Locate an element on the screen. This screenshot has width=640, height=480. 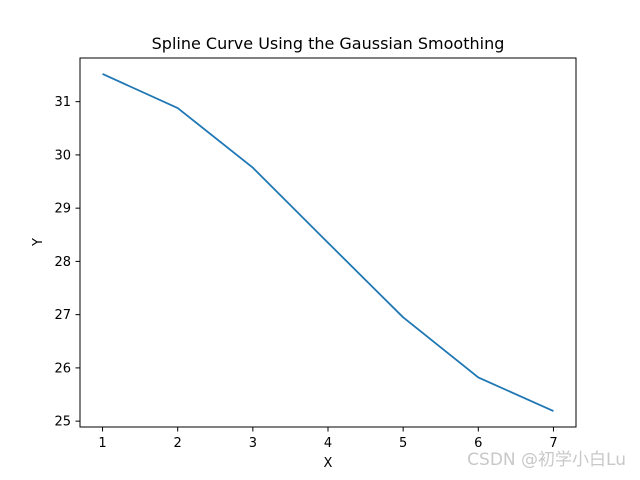
y-axis-label: Y is located at coordinates (38, 242).